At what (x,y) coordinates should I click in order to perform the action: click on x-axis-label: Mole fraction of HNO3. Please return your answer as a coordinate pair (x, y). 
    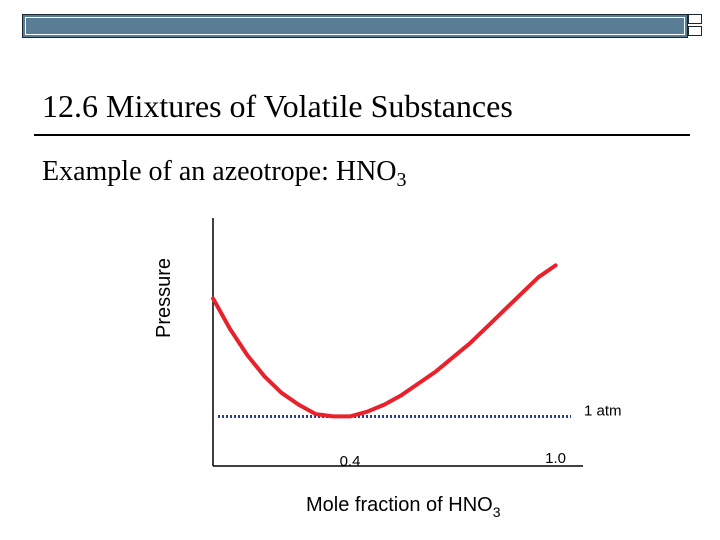
    Looking at the image, I should click on (403, 507).